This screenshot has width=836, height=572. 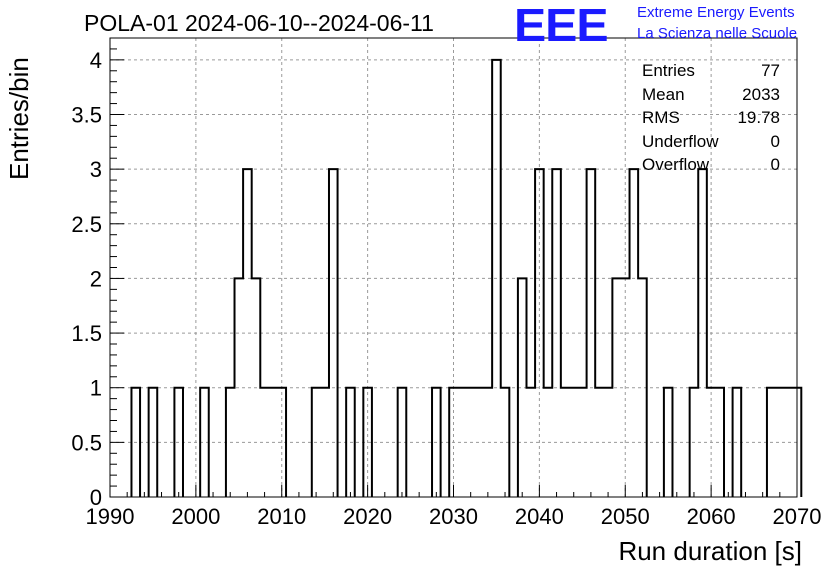 What do you see at coordinates (96, 60) in the screenshot?
I see `y-tick-label: 4` at bounding box center [96, 60].